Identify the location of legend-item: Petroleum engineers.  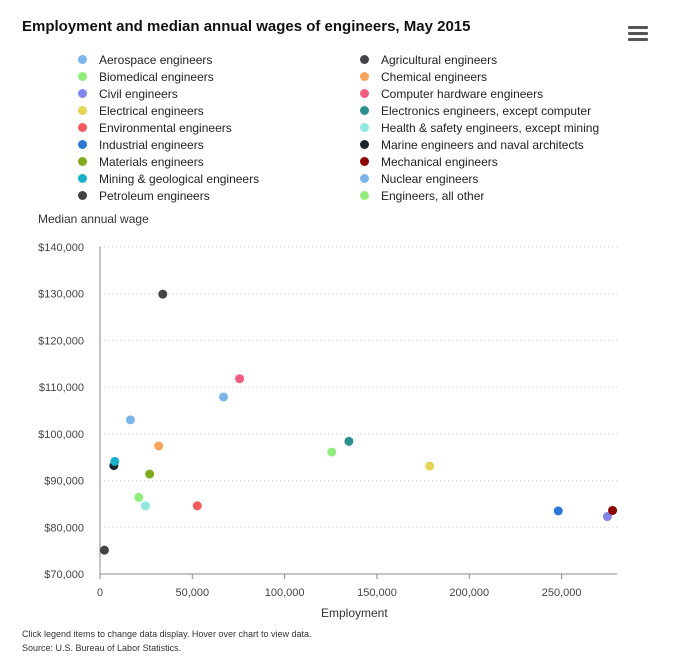
(144, 195).